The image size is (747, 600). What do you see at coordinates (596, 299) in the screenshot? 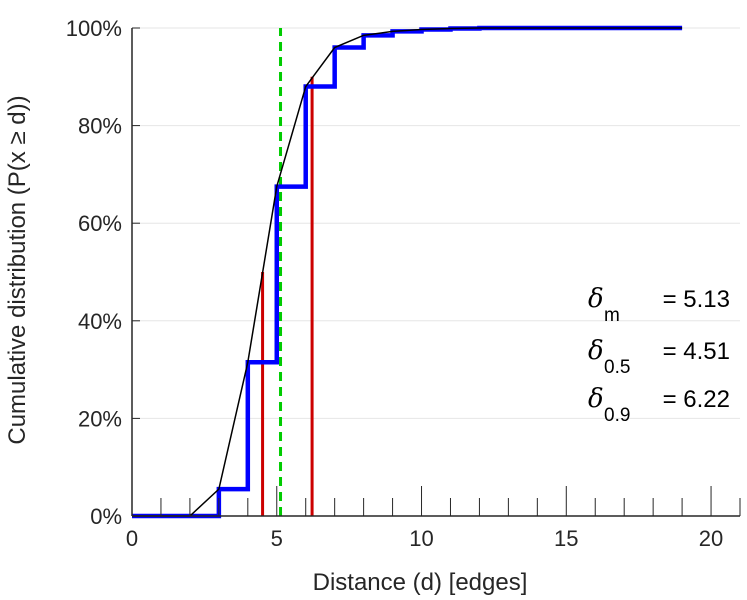
I see `annotation-symbol-0: δ` at bounding box center [596, 299].